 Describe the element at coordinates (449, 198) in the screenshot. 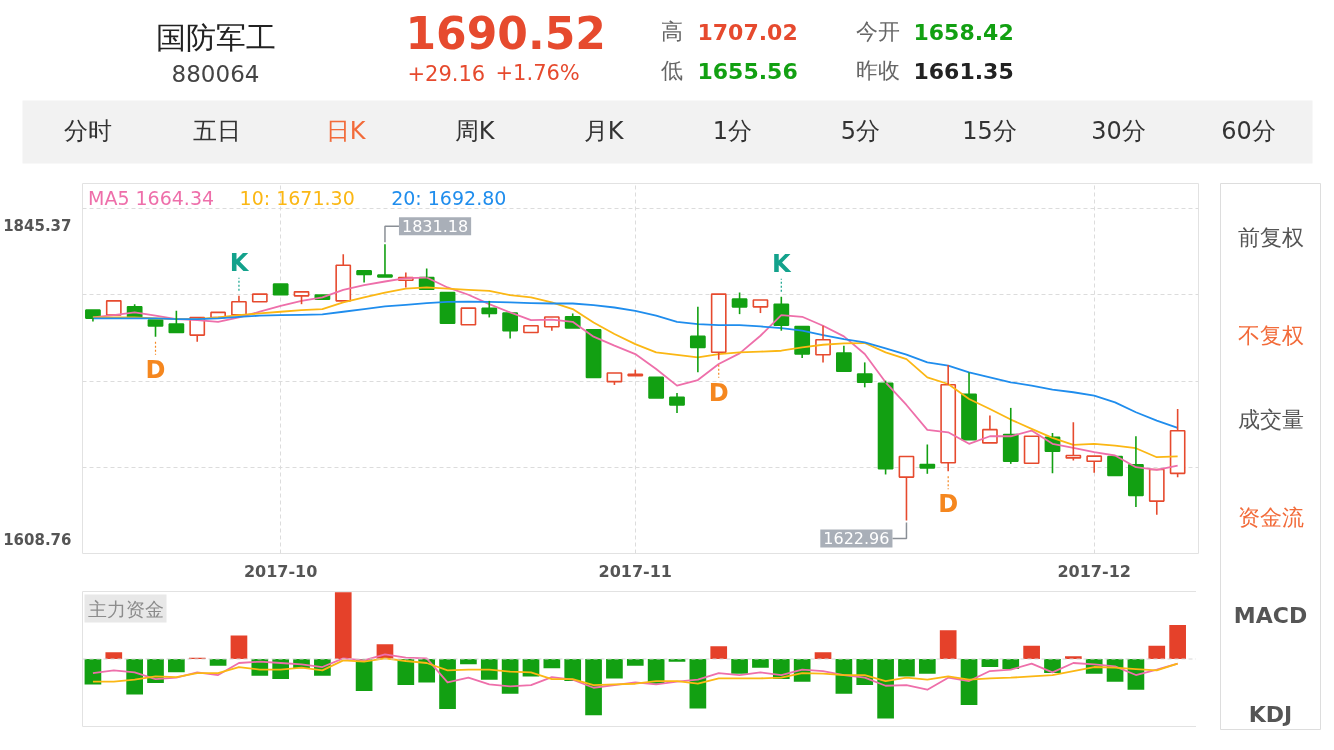

I see `text: 20: 1692.80` at that location.